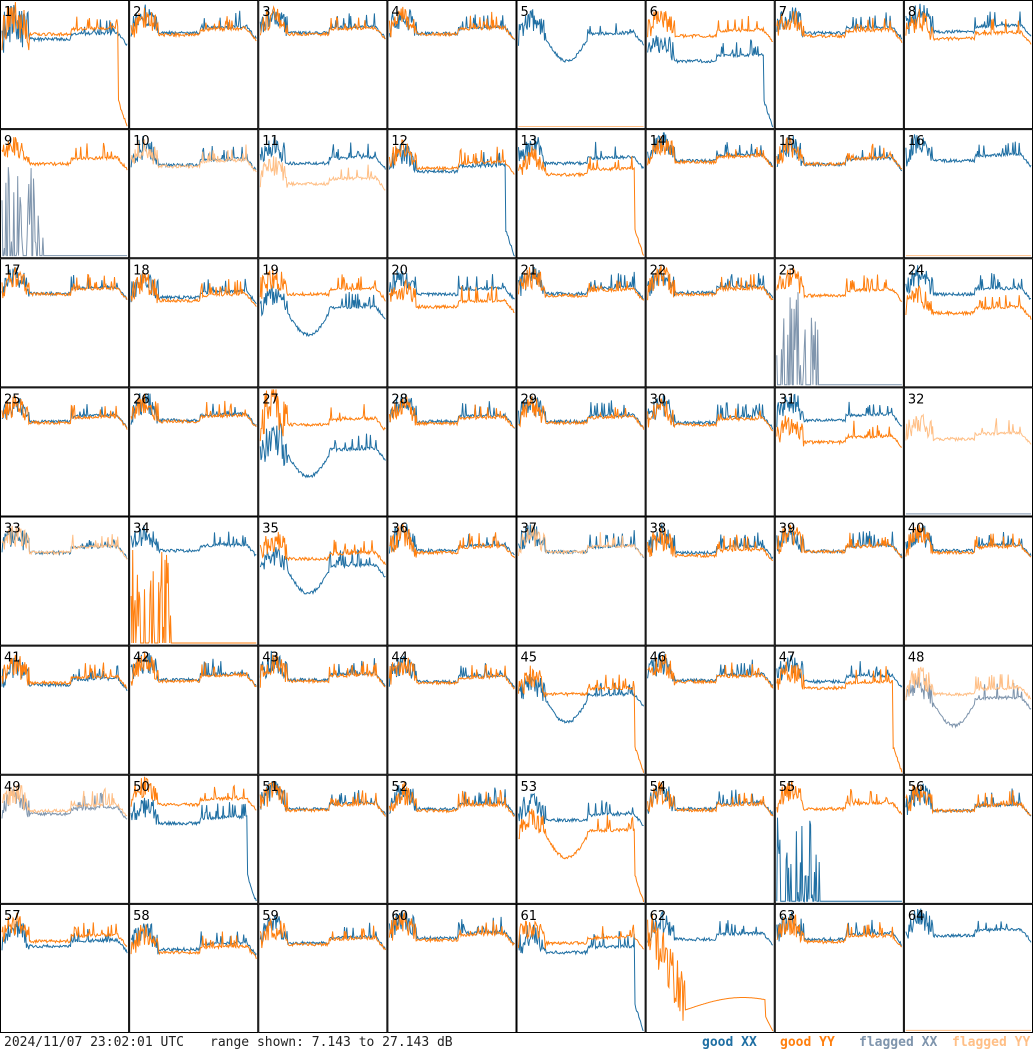 This screenshot has width=1033, height=1053. What do you see at coordinates (968, 452) in the screenshot?
I see `panel-32: 32` at bounding box center [968, 452].